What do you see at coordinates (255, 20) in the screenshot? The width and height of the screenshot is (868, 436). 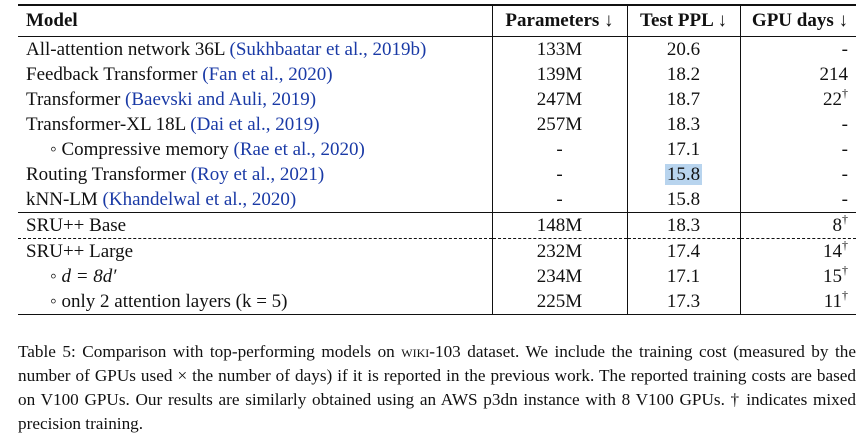 I see `header-model: Model` at bounding box center [255, 20].